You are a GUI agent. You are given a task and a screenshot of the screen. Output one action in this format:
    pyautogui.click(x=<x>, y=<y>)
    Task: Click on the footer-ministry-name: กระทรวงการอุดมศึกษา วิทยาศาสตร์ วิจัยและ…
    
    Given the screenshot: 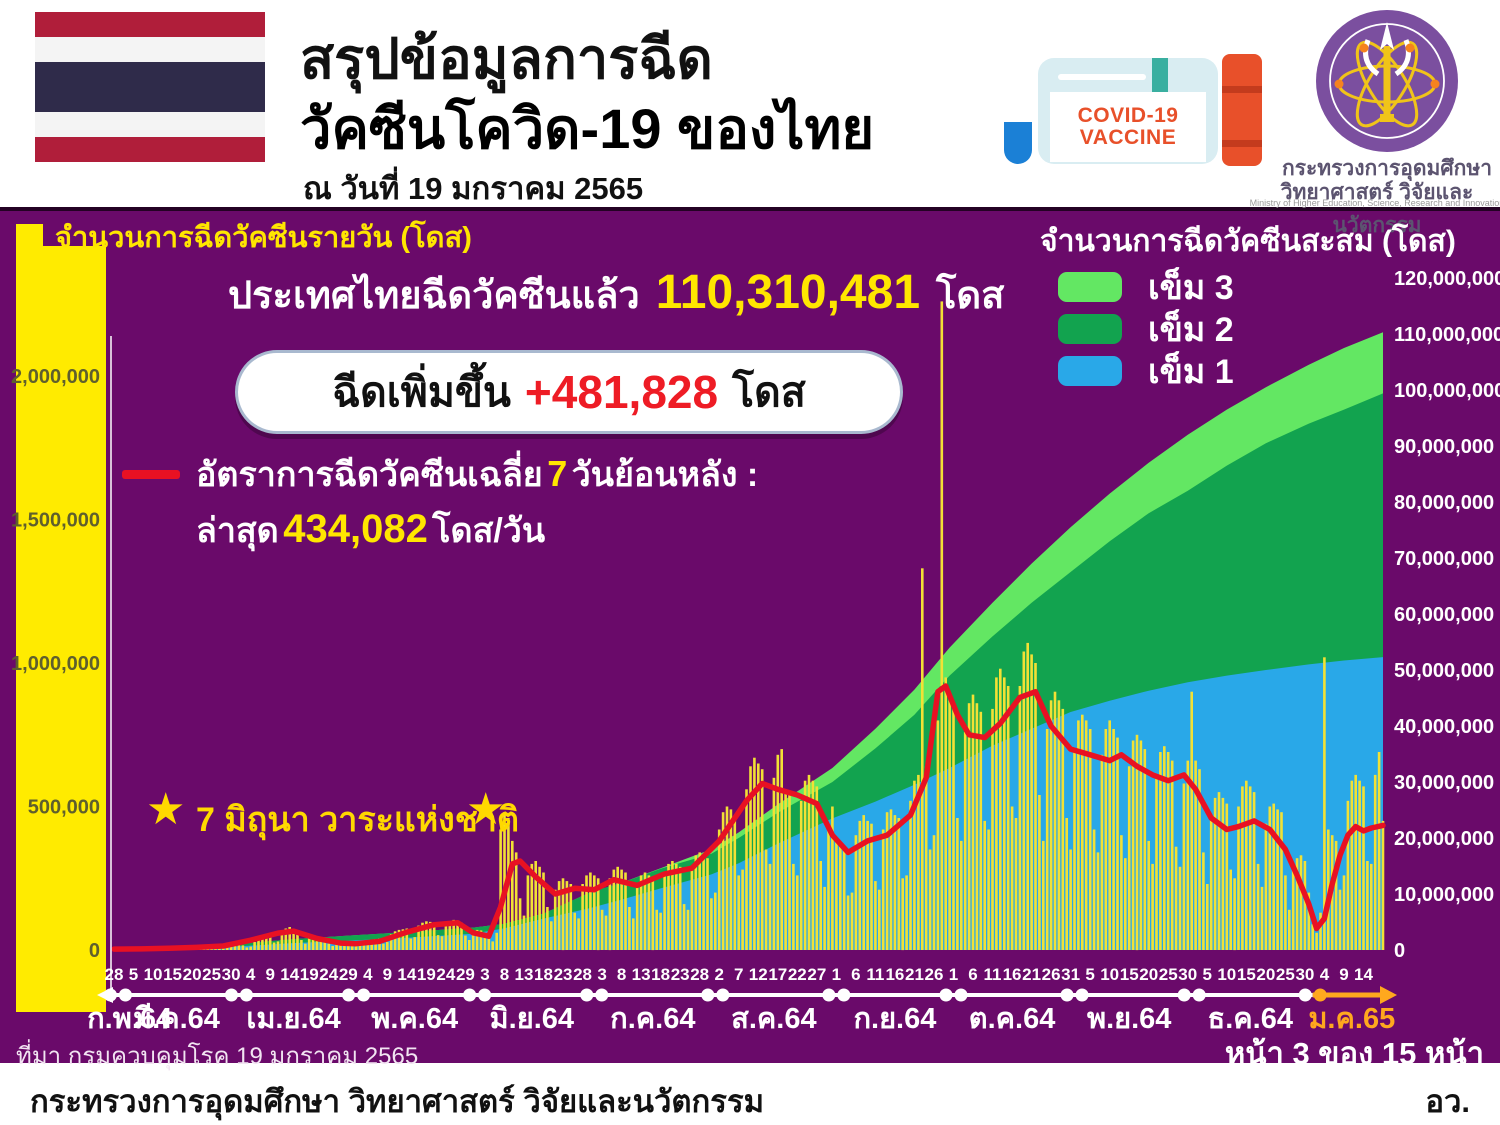 What is the action you would take?
    pyautogui.click(x=397, y=1101)
    